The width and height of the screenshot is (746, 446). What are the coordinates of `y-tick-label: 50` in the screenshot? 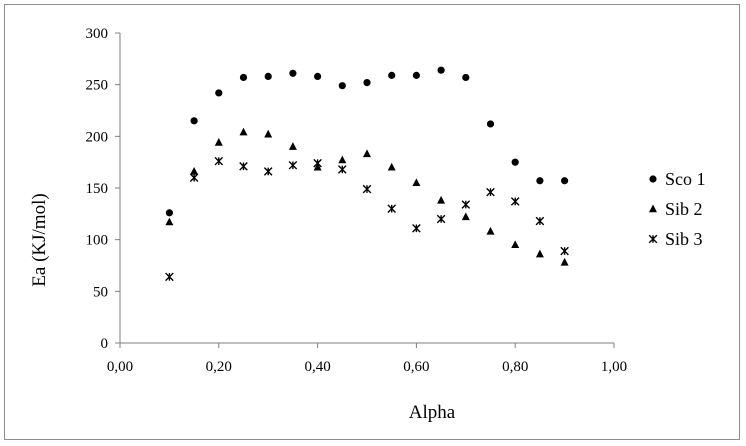 It's located at (100, 292).